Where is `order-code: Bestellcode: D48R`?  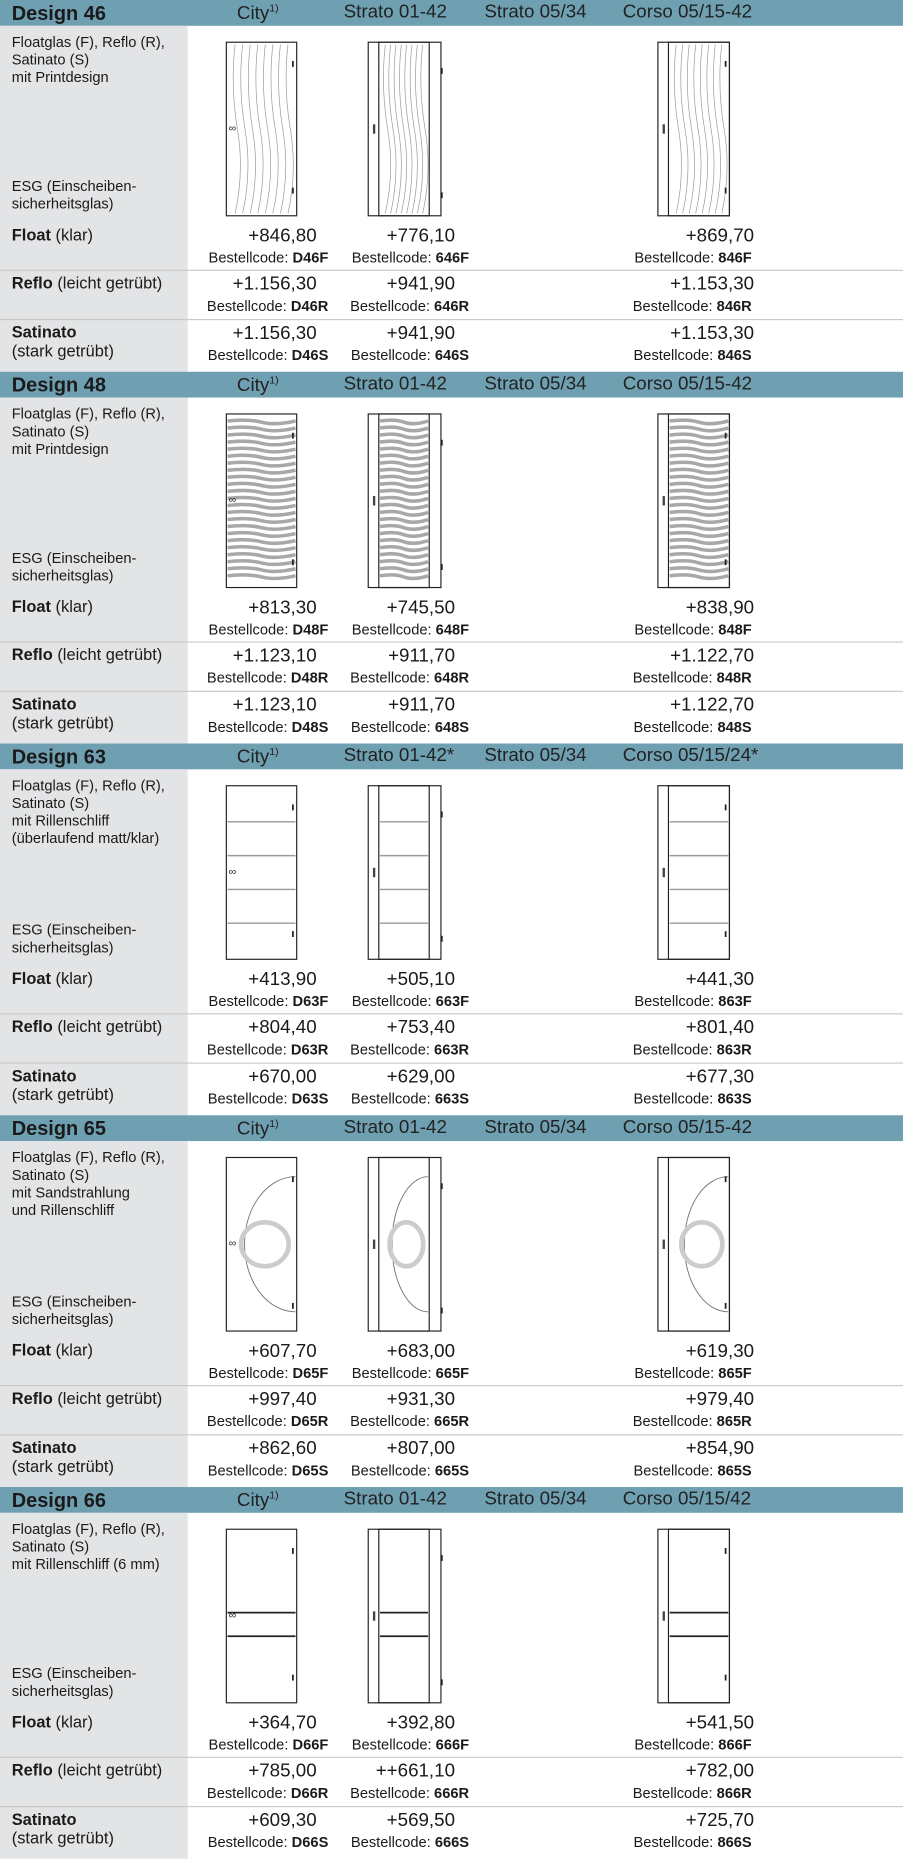
order-code: Bestellcode: D48R is located at coordinates (267, 678).